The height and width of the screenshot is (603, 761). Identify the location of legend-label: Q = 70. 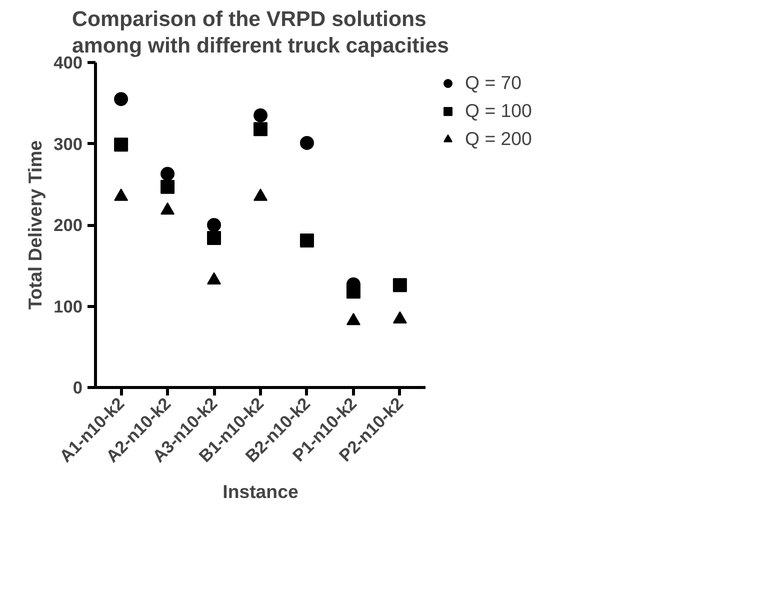
(493, 83).